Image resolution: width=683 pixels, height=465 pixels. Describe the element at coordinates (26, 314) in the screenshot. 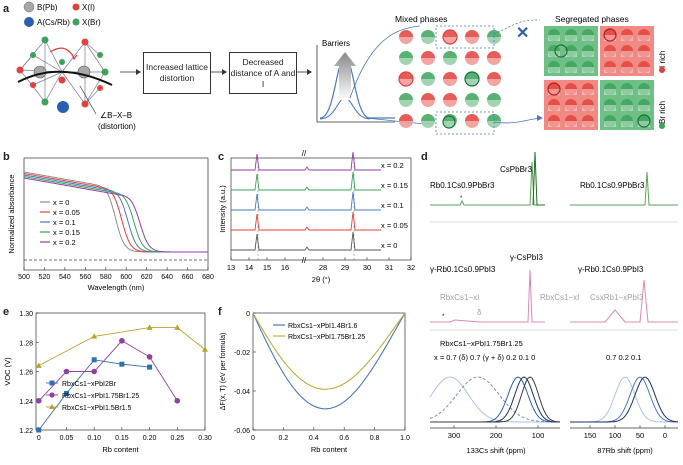

I see `y-tick-label: 1.30` at that location.